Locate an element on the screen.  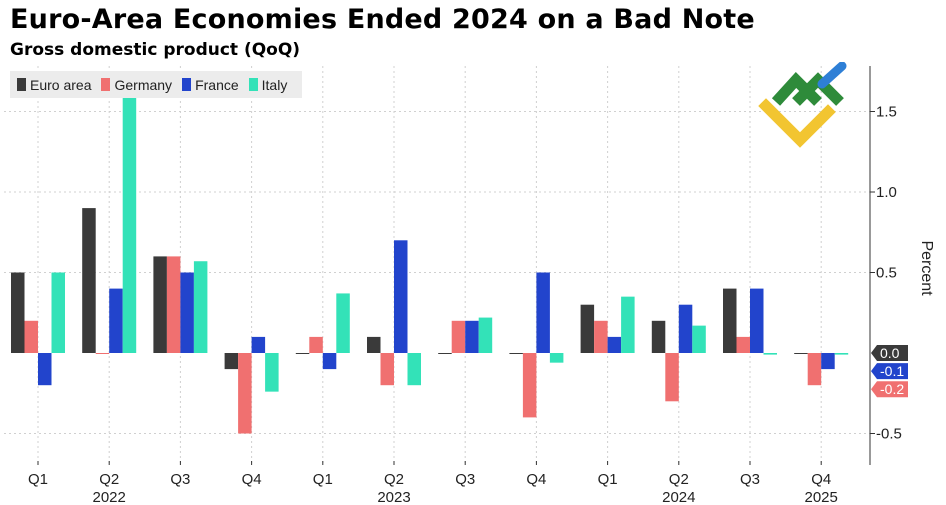
x-tick-label-4: Q1 is located at coordinates (323, 479).